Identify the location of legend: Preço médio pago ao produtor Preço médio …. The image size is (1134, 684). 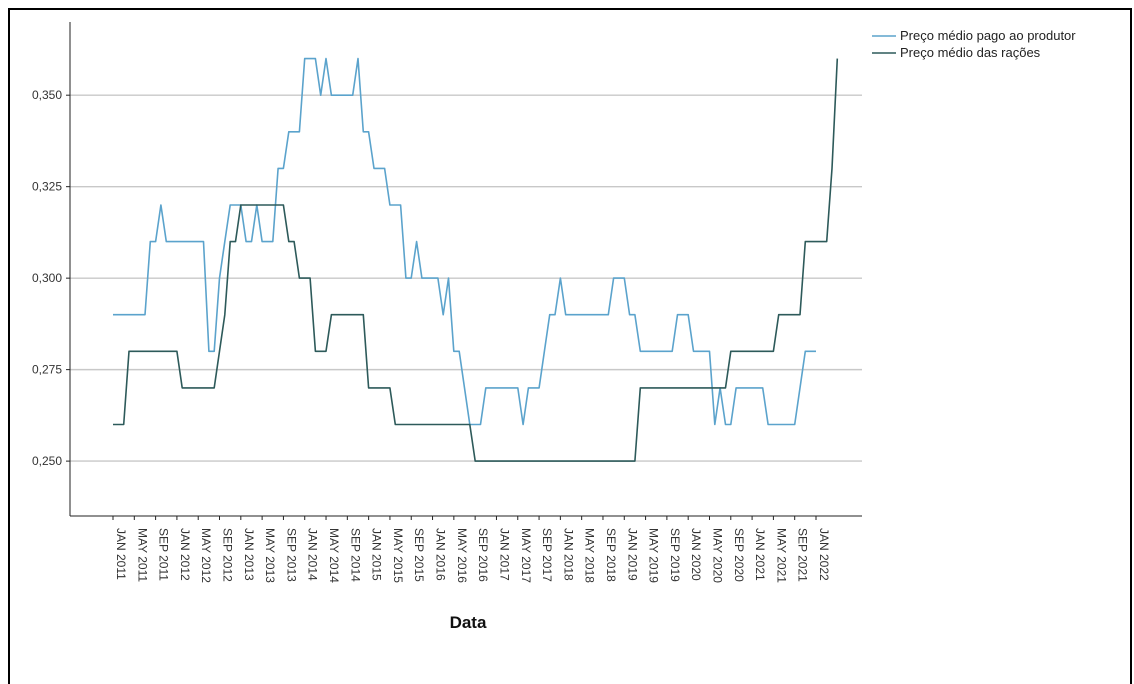
(974, 44).